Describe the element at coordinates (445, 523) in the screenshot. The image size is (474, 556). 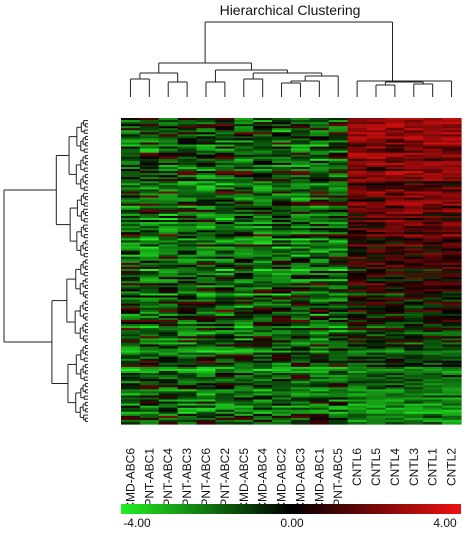
I see `colorbar-tick-max: 4.00` at that location.